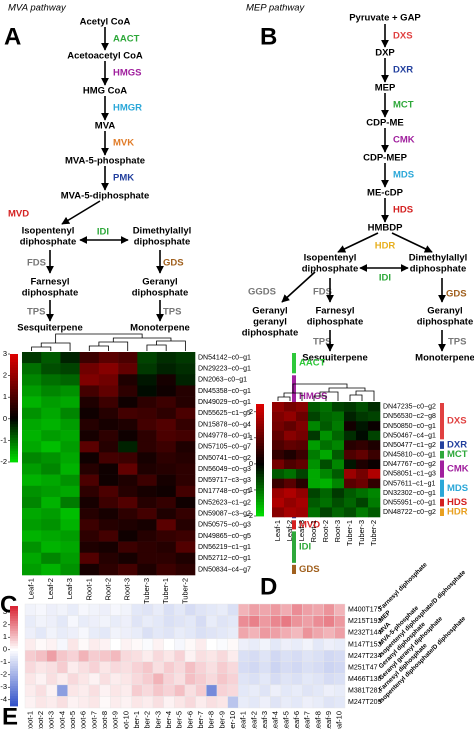 This screenshot has width=474, height=729. What do you see at coordinates (224, 536) in the screenshot?
I see `row-label: DN49865−c0−g5` at bounding box center [224, 536].